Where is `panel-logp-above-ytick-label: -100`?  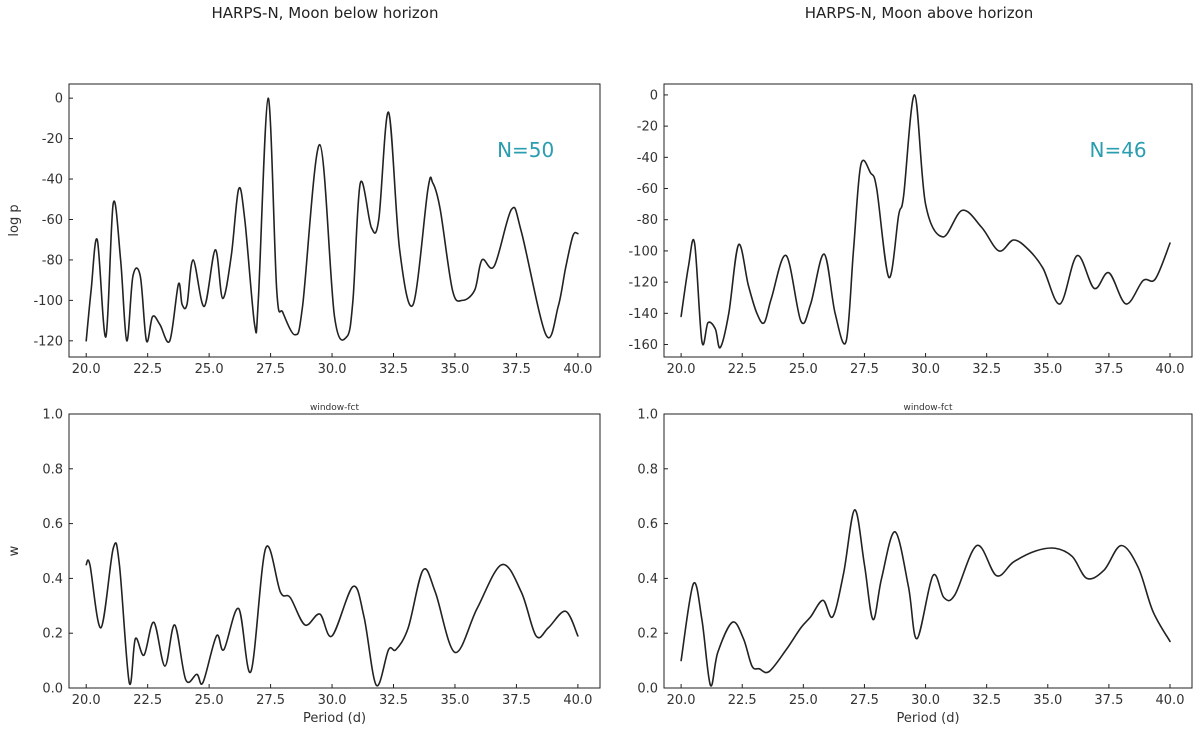
panel-logp-above-ytick-label: -100 is located at coordinates (643, 251).